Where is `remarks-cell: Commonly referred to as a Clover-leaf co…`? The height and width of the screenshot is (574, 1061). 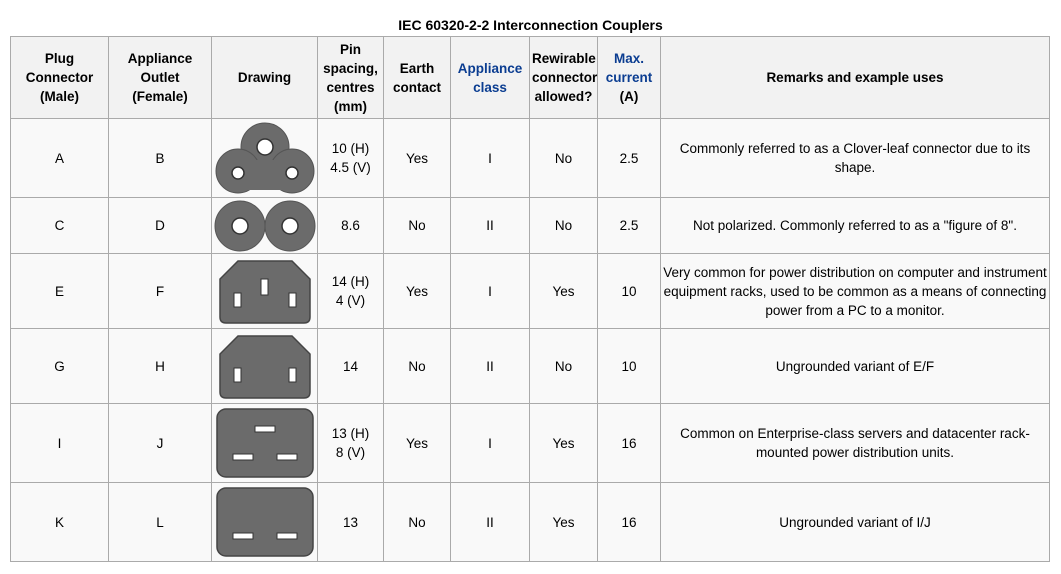 remarks-cell: Commonly referred to as a Clover-leaf co… is located at coordinates (855, 158).